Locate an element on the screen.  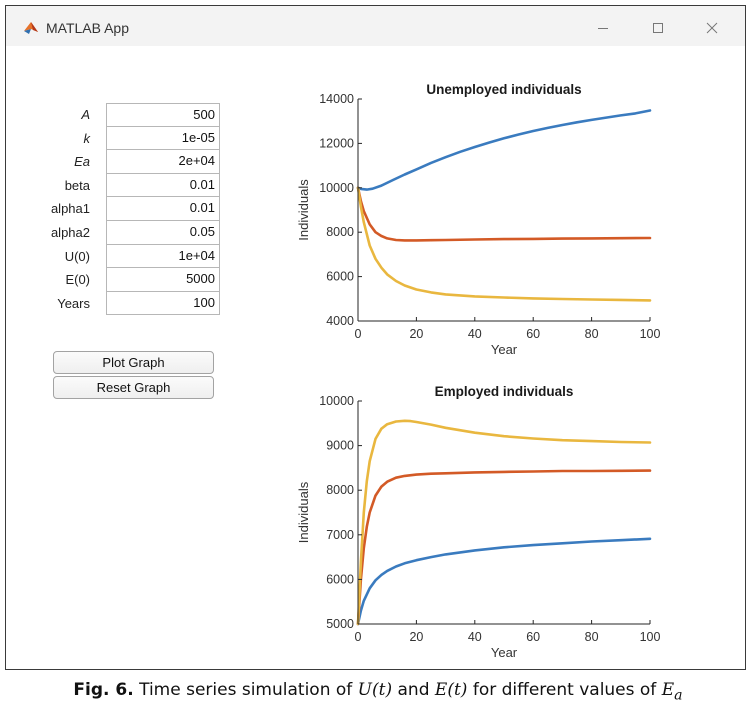
chart-unemployed-y-tick-label: 14000 is located at coordinates (336, 99).